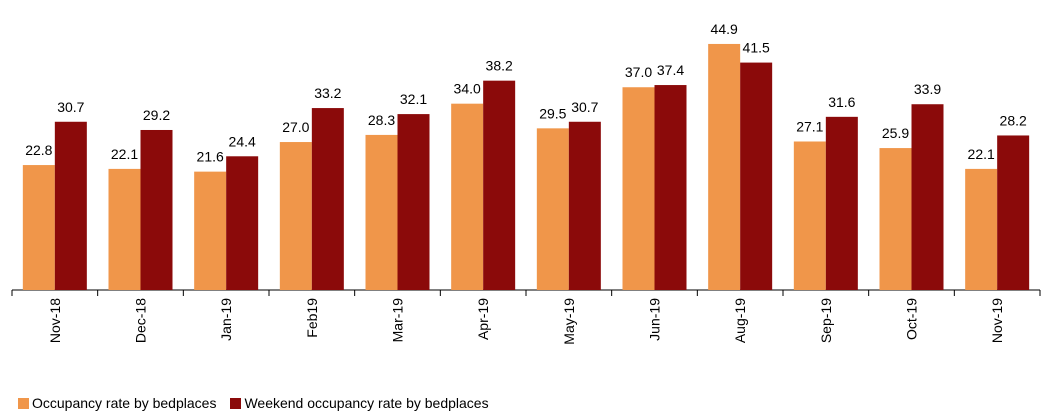 The height and width of the screenshot is (412, 1041). Describe the element at coordinates (841, 102) in the screenshot. I see `data-label: 31.6` at that location.